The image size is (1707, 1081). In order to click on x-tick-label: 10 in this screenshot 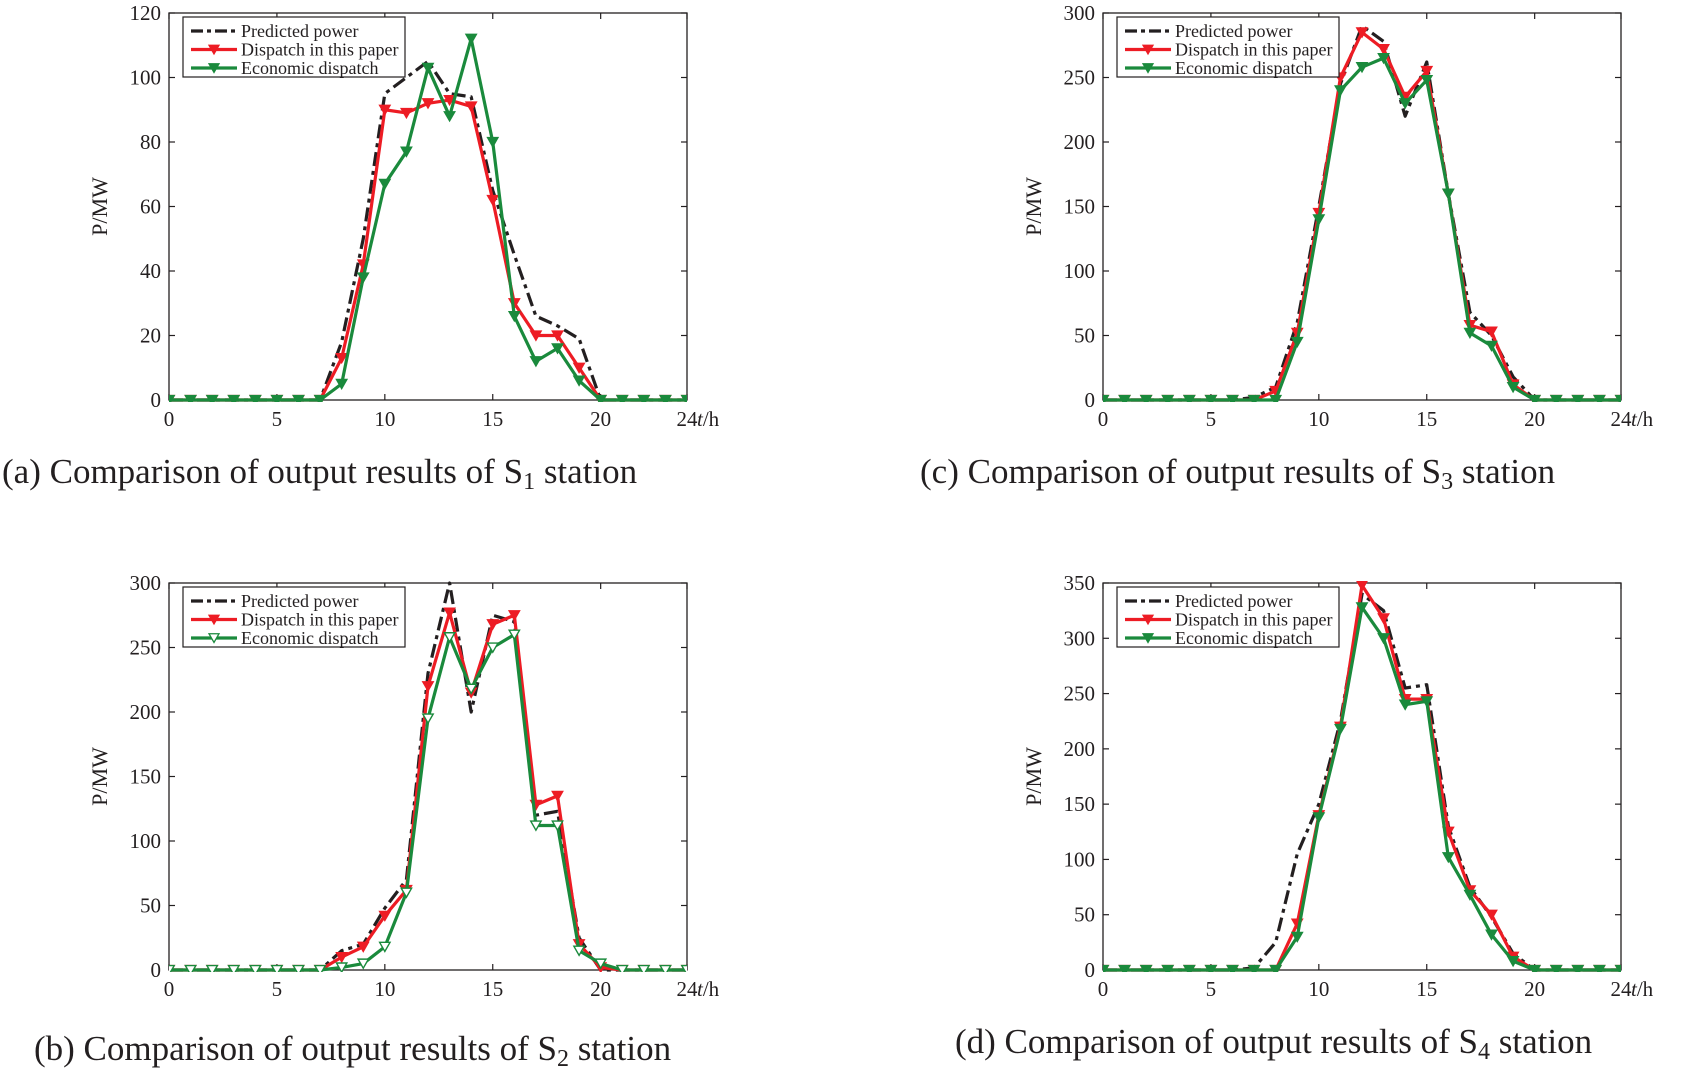, I will do `click(1318, 419)`.